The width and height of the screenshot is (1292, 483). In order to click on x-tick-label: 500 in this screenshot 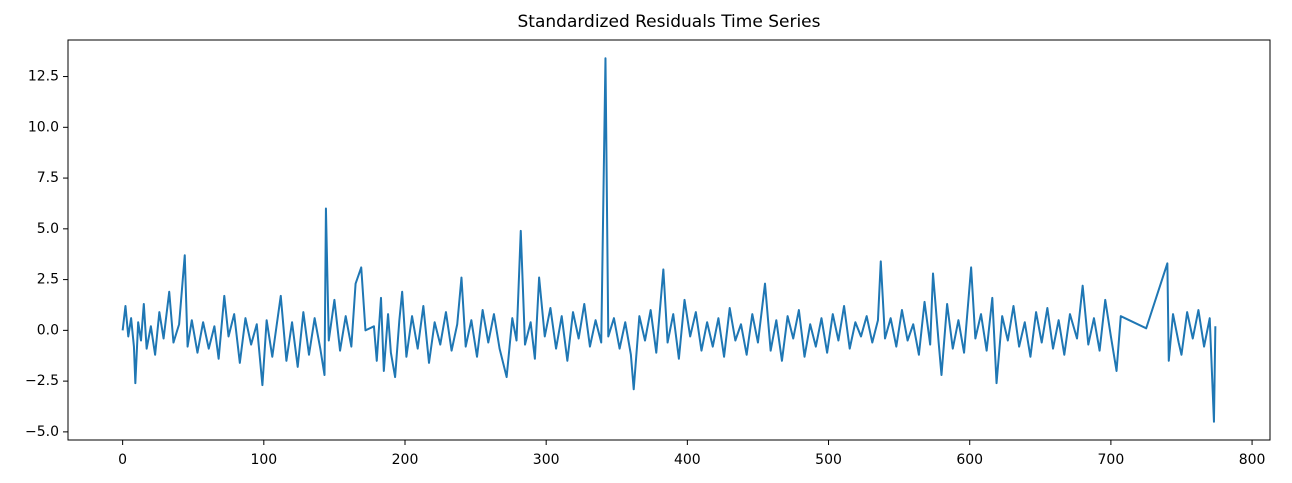, I will do `click(828, 460)`.